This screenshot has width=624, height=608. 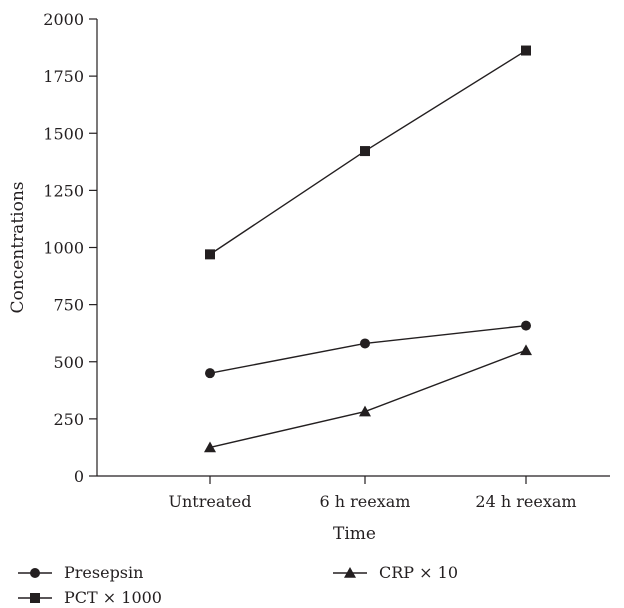 I want to click on y-axis: 0 250 500 750 1000 1250 1500 1750 2000, so click(x=70, y=248).